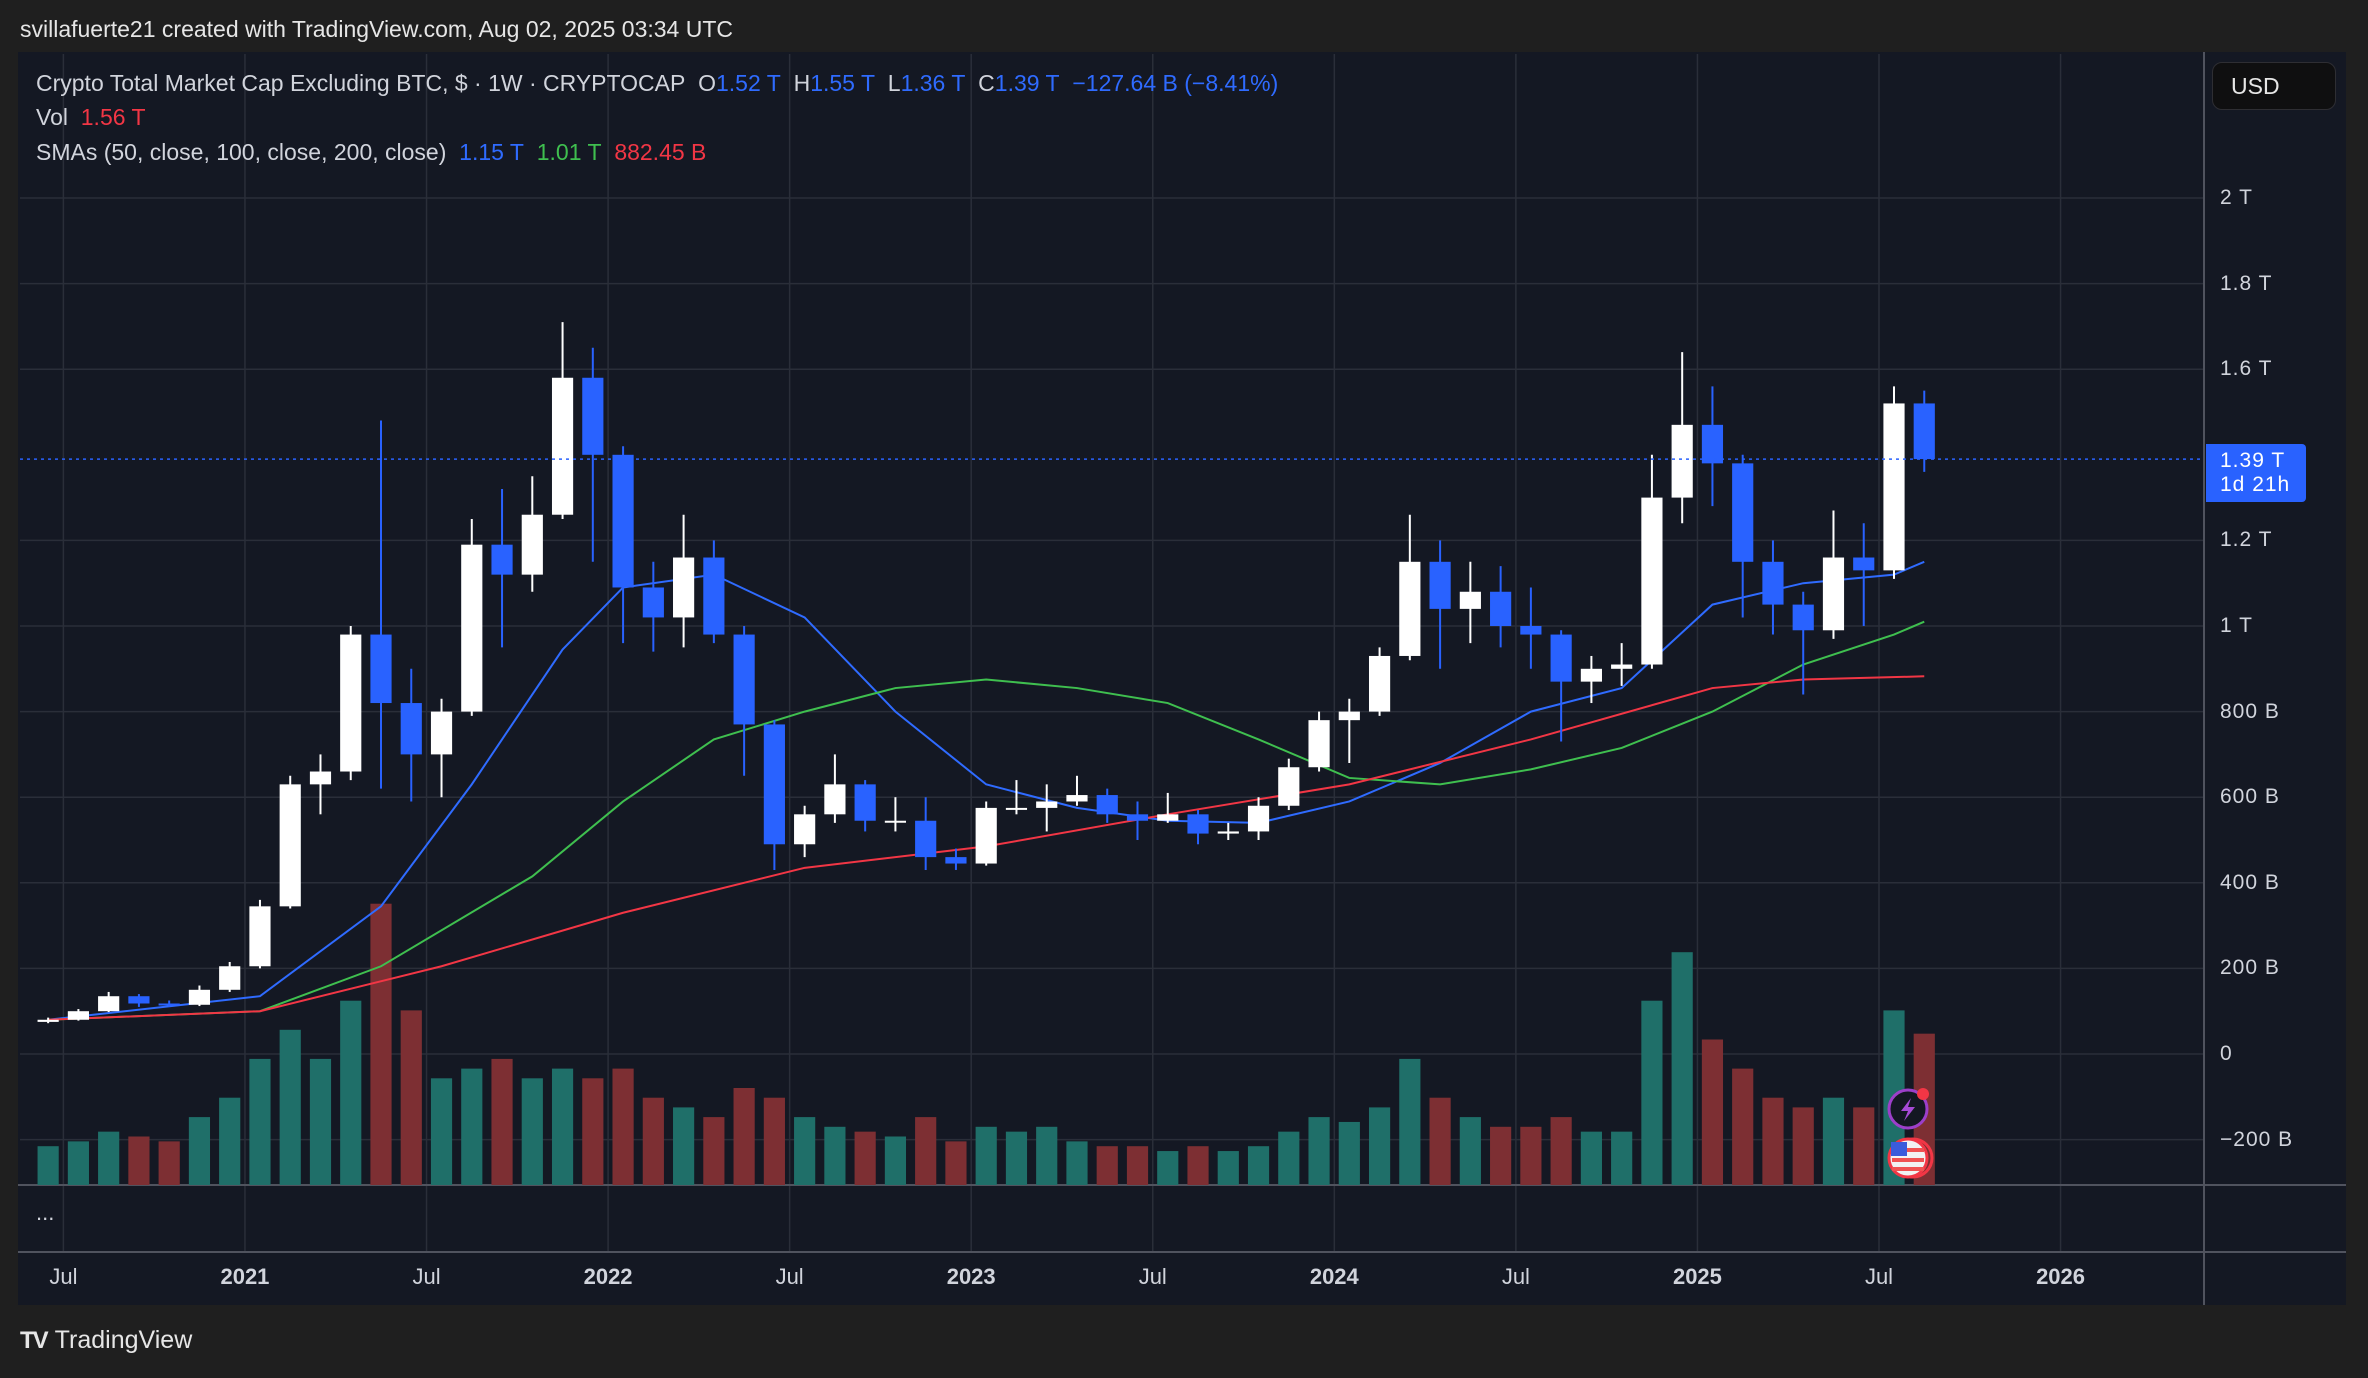 This screenshot has width=2368, height=1378. I want to click on time-tick-label: 2026, so click(2061, 1276).